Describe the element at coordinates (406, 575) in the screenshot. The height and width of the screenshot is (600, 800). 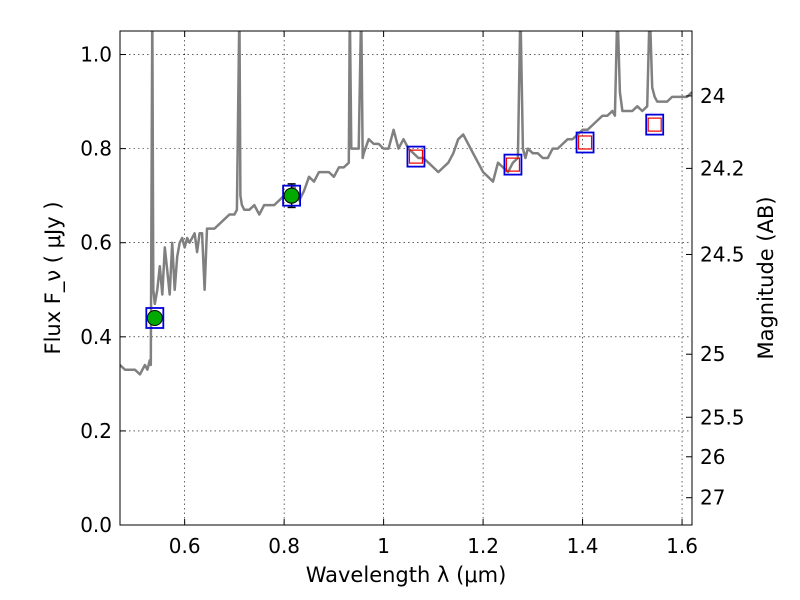
I see `x-axis-label: Wavelength λ (μm)` at that location.